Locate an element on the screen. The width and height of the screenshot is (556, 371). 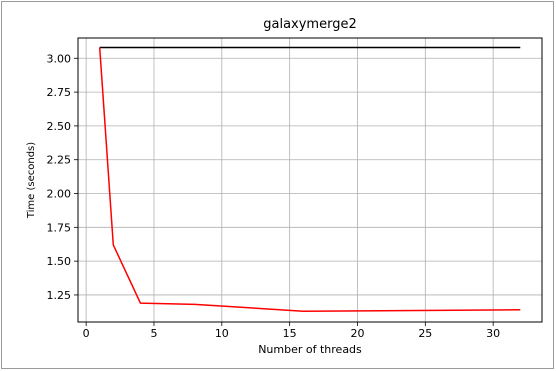
y-tick-label: 1.50 is located at coordinates (59, 261).